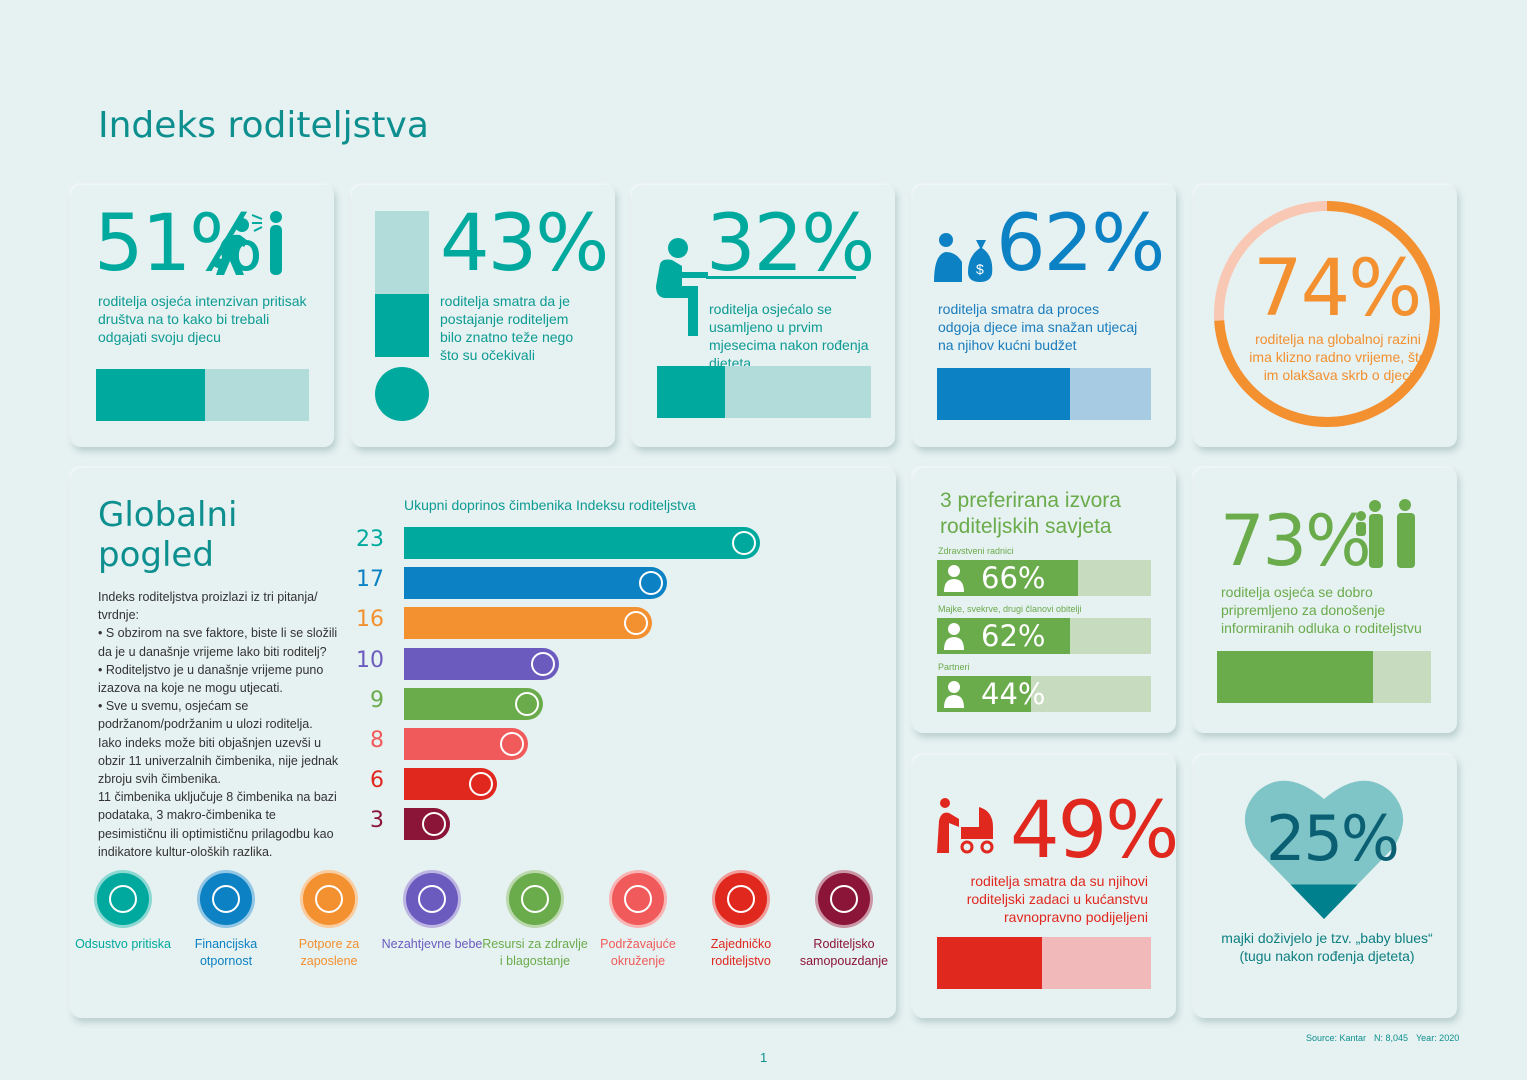 The width and height of the screenshot is (1527, 1080). What do you see at coordinates (377, 740) in the screenshot?
I see `bar-value-label: 8` at bounding box center [377, 740].